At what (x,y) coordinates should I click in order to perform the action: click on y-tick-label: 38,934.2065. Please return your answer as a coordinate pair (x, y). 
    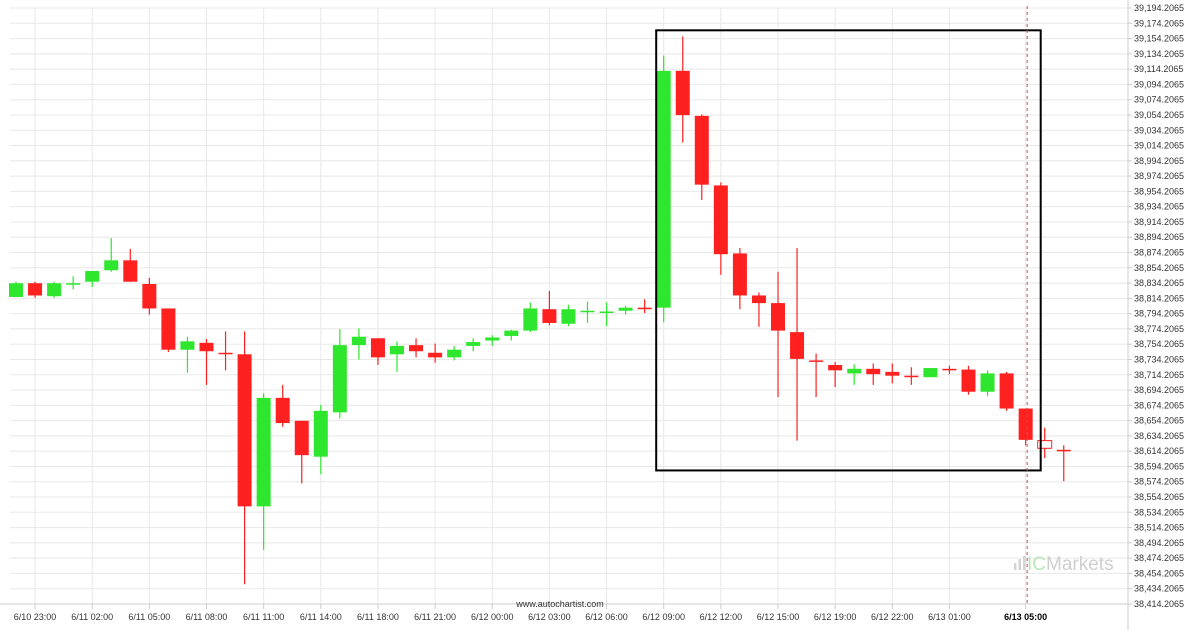
    Looking at the image, I should click on (1159, 207).